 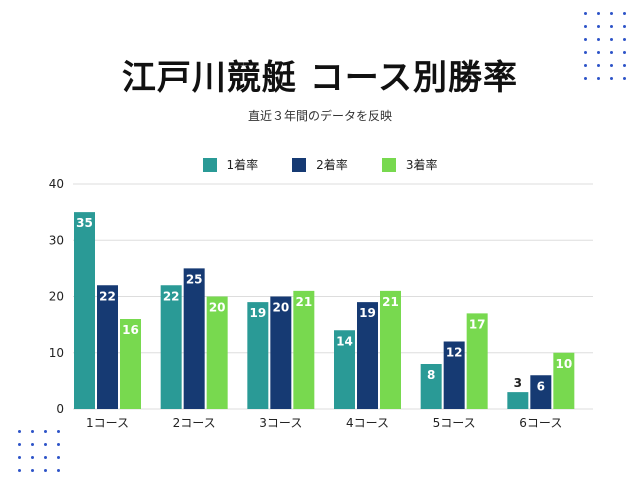 I want to click on chart-subtitle: 直近３年間のデータを反映, so click(x=319, y=116).